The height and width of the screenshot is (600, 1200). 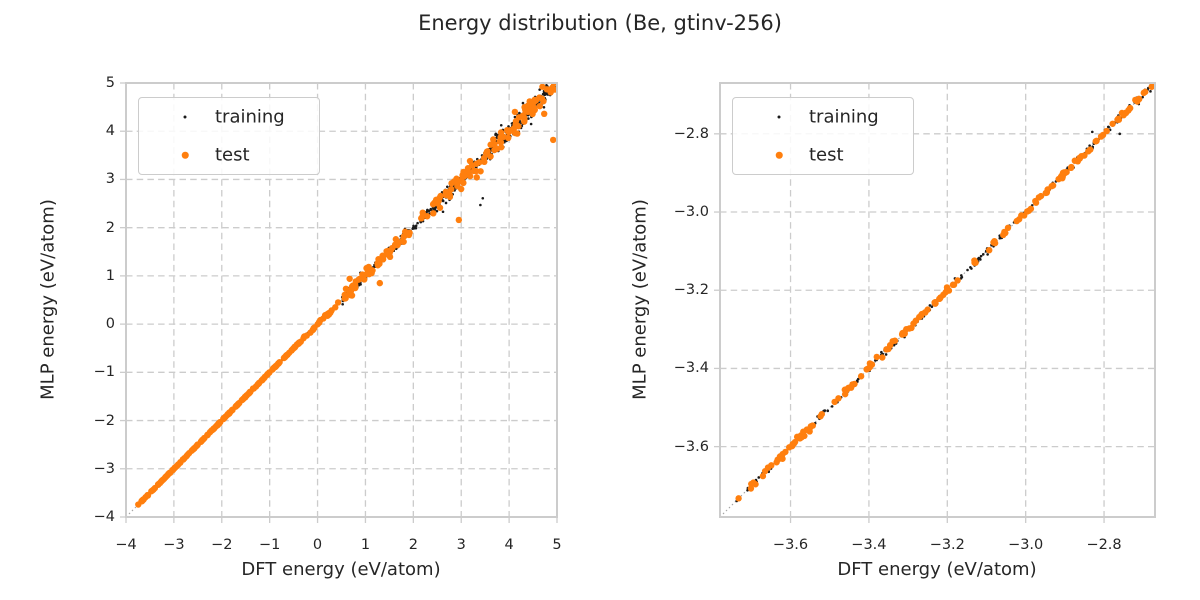 I want to click on x-tick-label: −3.6, so click(x=790, y=545).